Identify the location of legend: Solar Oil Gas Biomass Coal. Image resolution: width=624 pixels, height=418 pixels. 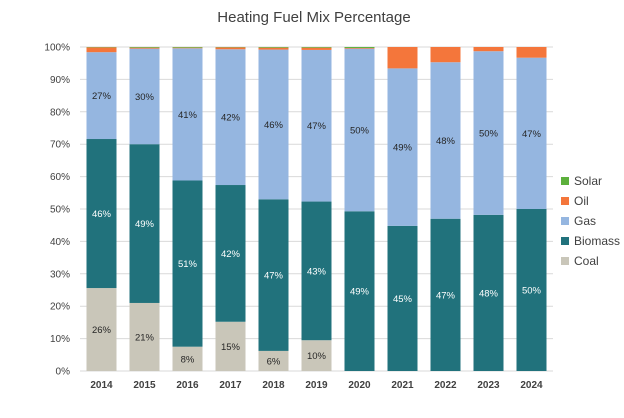
(590, 221).